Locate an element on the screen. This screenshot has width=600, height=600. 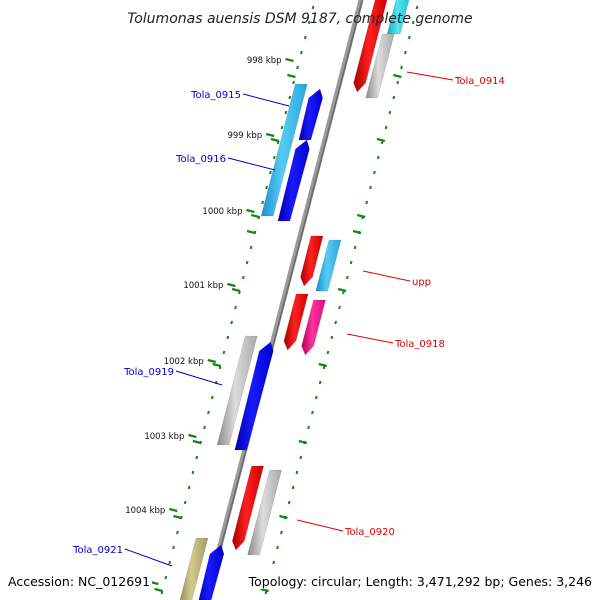
kbp-label: 998 kbp is located at coordinates (264, 61).